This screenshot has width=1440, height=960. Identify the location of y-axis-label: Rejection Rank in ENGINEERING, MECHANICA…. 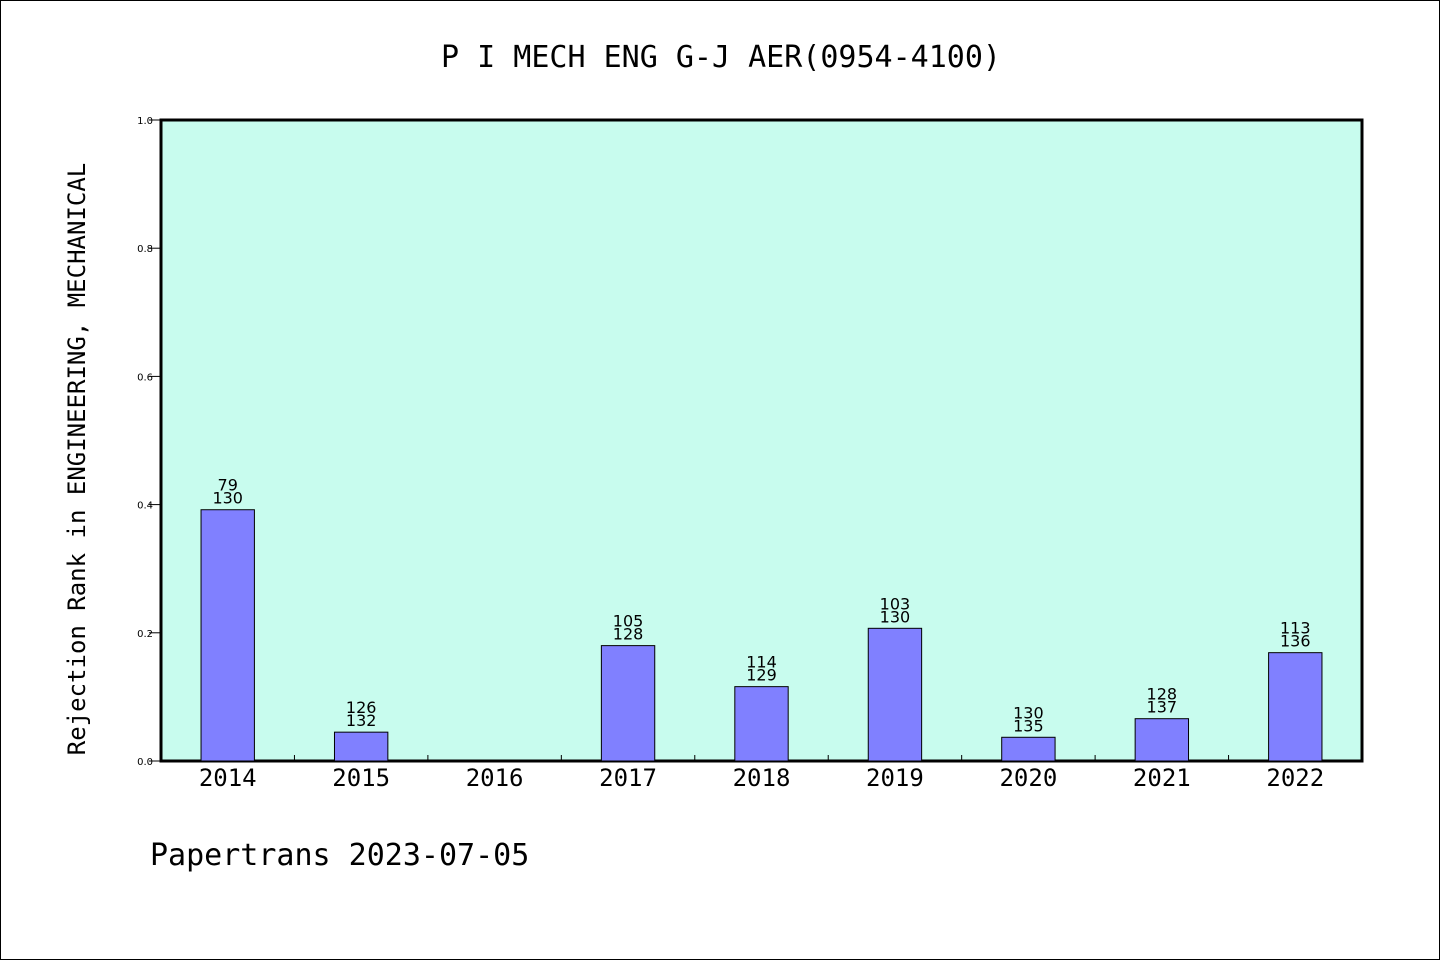
(77, 459).